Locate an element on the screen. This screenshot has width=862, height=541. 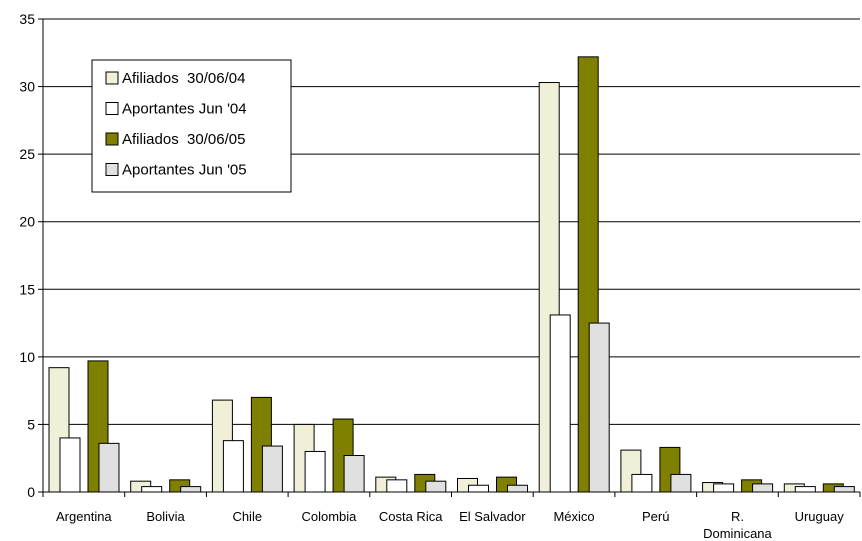
legend-label: Aportantes Jun '04 is located at coordinates (184, 109).